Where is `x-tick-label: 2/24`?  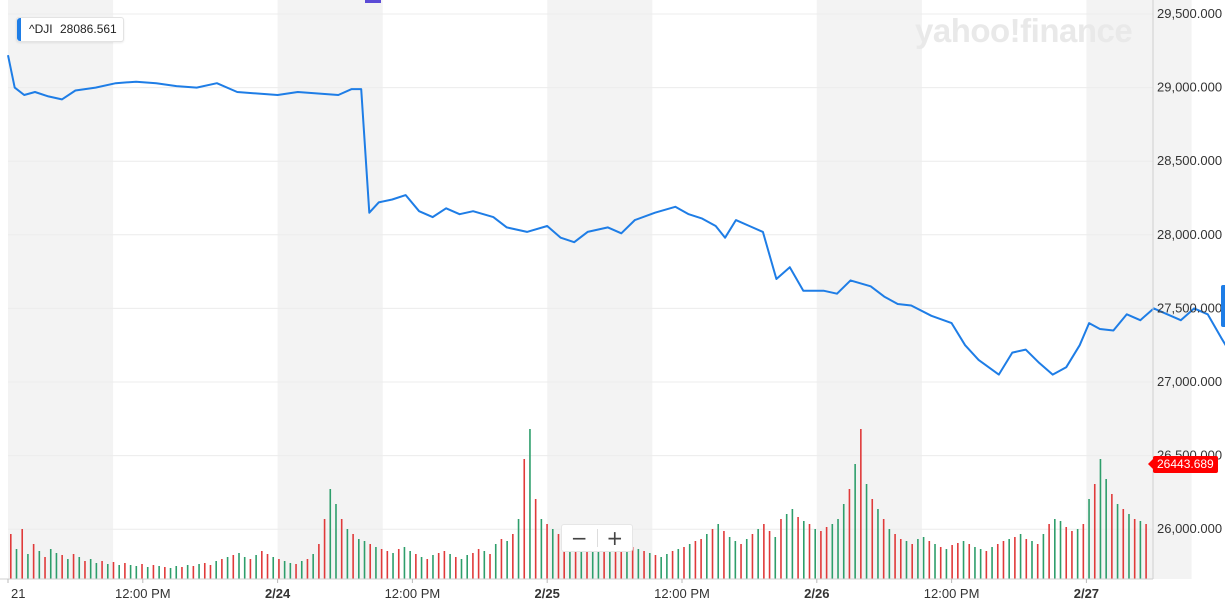
x-tick-label: 2/24 is located at coordinates (278, 593).